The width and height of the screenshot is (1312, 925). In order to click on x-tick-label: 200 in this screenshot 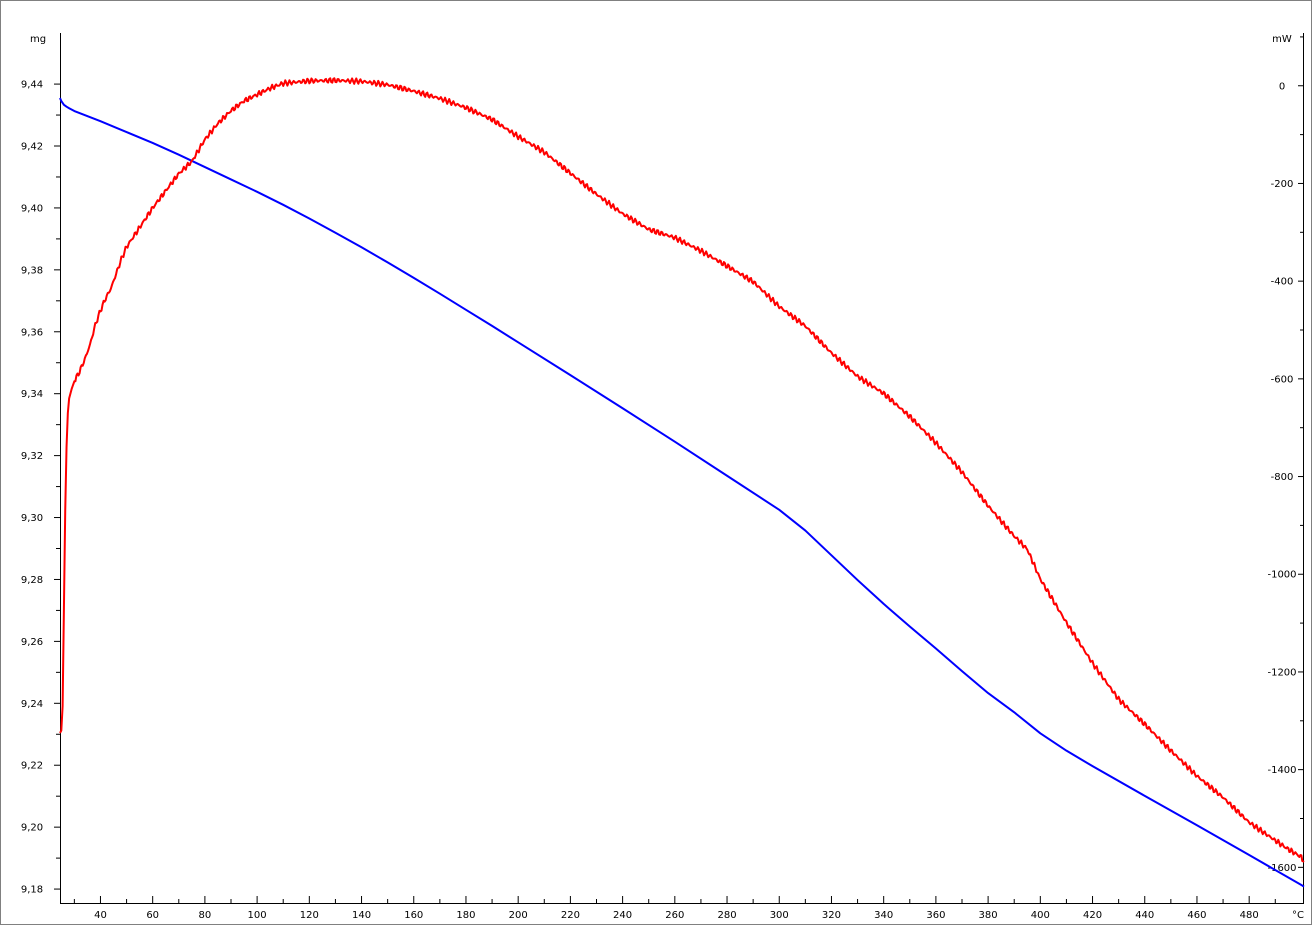, I will do `click(518, 915)`.